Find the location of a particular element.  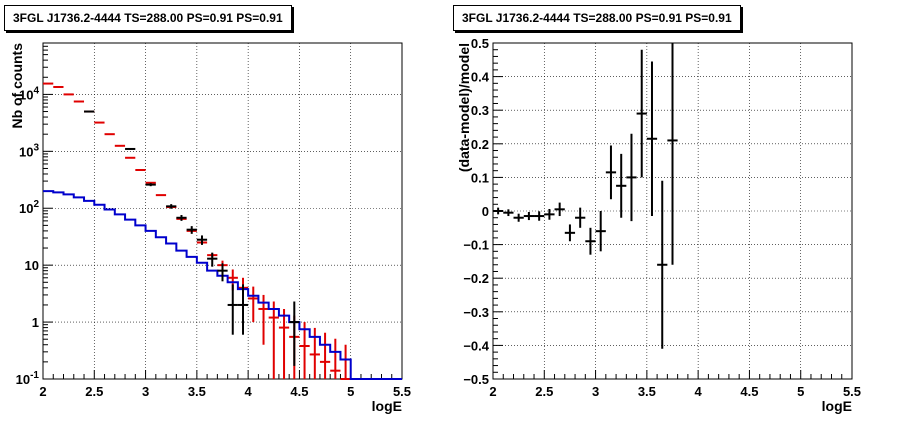

left-y-tick-label: 10⁴ is located at coordinates (29, 93).